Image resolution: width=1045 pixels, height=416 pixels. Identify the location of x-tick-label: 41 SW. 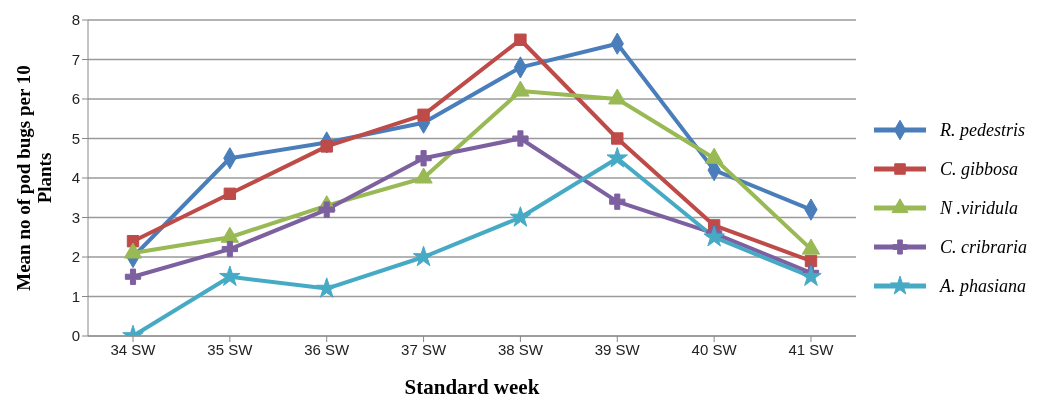
(811, 349).